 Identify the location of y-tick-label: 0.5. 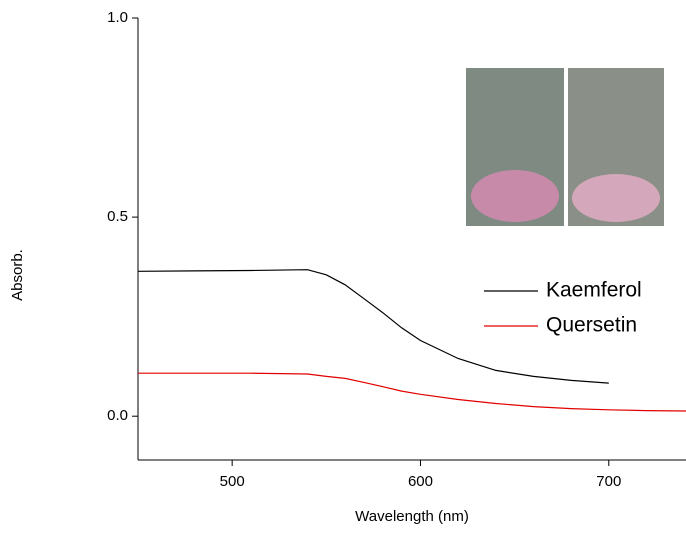
(117, 216).